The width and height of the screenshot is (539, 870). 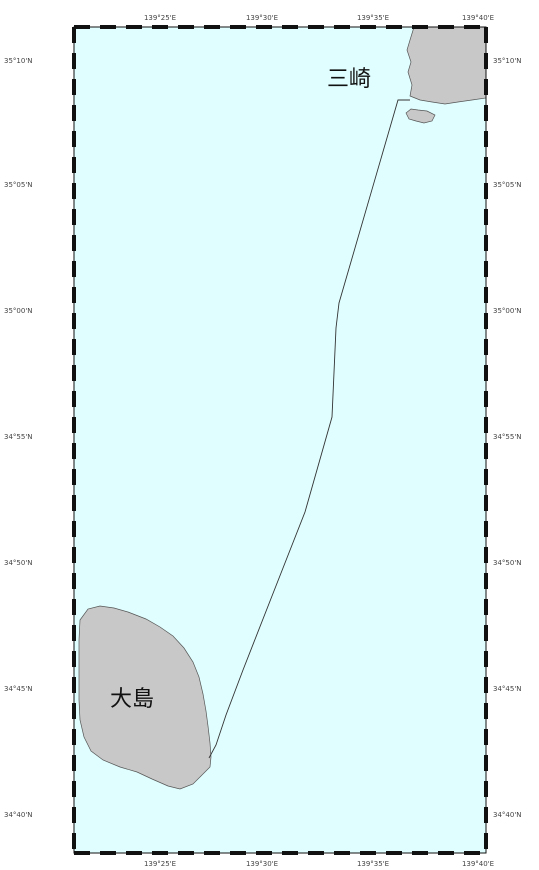 What do you see at coordinates (507, 437) in the screenshot?
I see `lat-label-right: 34°55'N` at bounding box center [507, 437].